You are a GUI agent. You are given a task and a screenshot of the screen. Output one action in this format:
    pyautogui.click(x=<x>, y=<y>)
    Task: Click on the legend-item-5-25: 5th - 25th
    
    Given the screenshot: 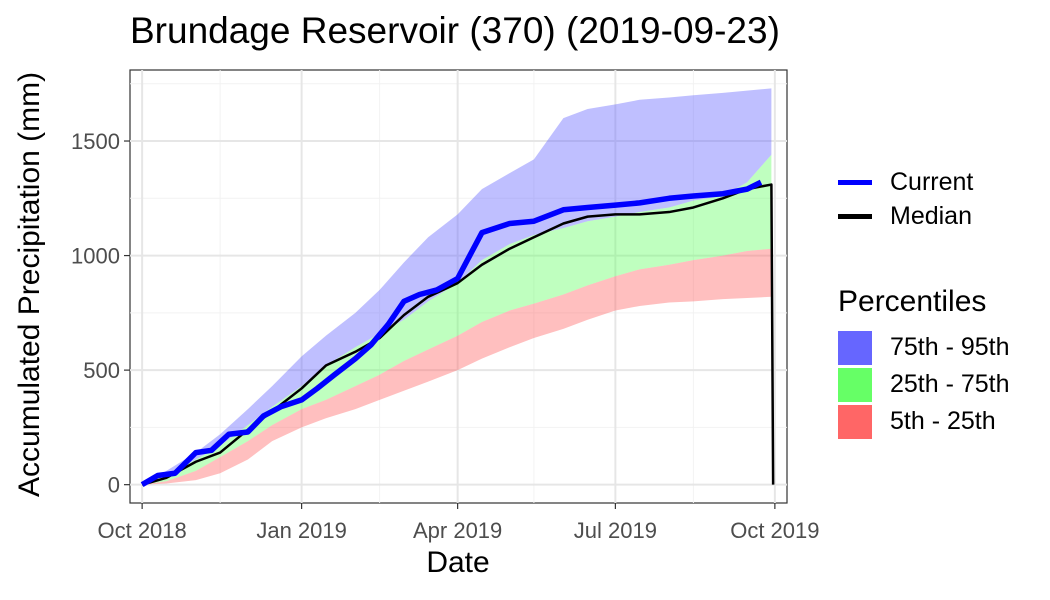 What is the action you would take?
    pyautogui.click(x=924, y=421)
    